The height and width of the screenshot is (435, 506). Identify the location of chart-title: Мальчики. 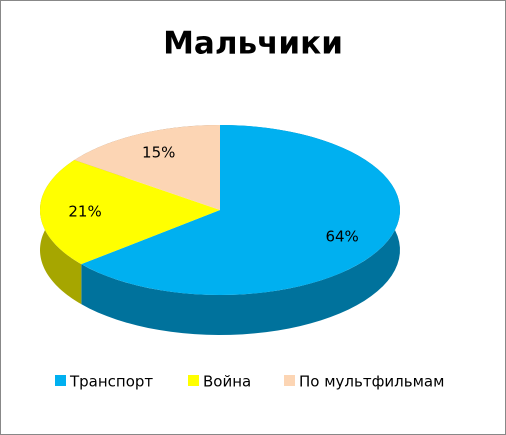
(253, 44).